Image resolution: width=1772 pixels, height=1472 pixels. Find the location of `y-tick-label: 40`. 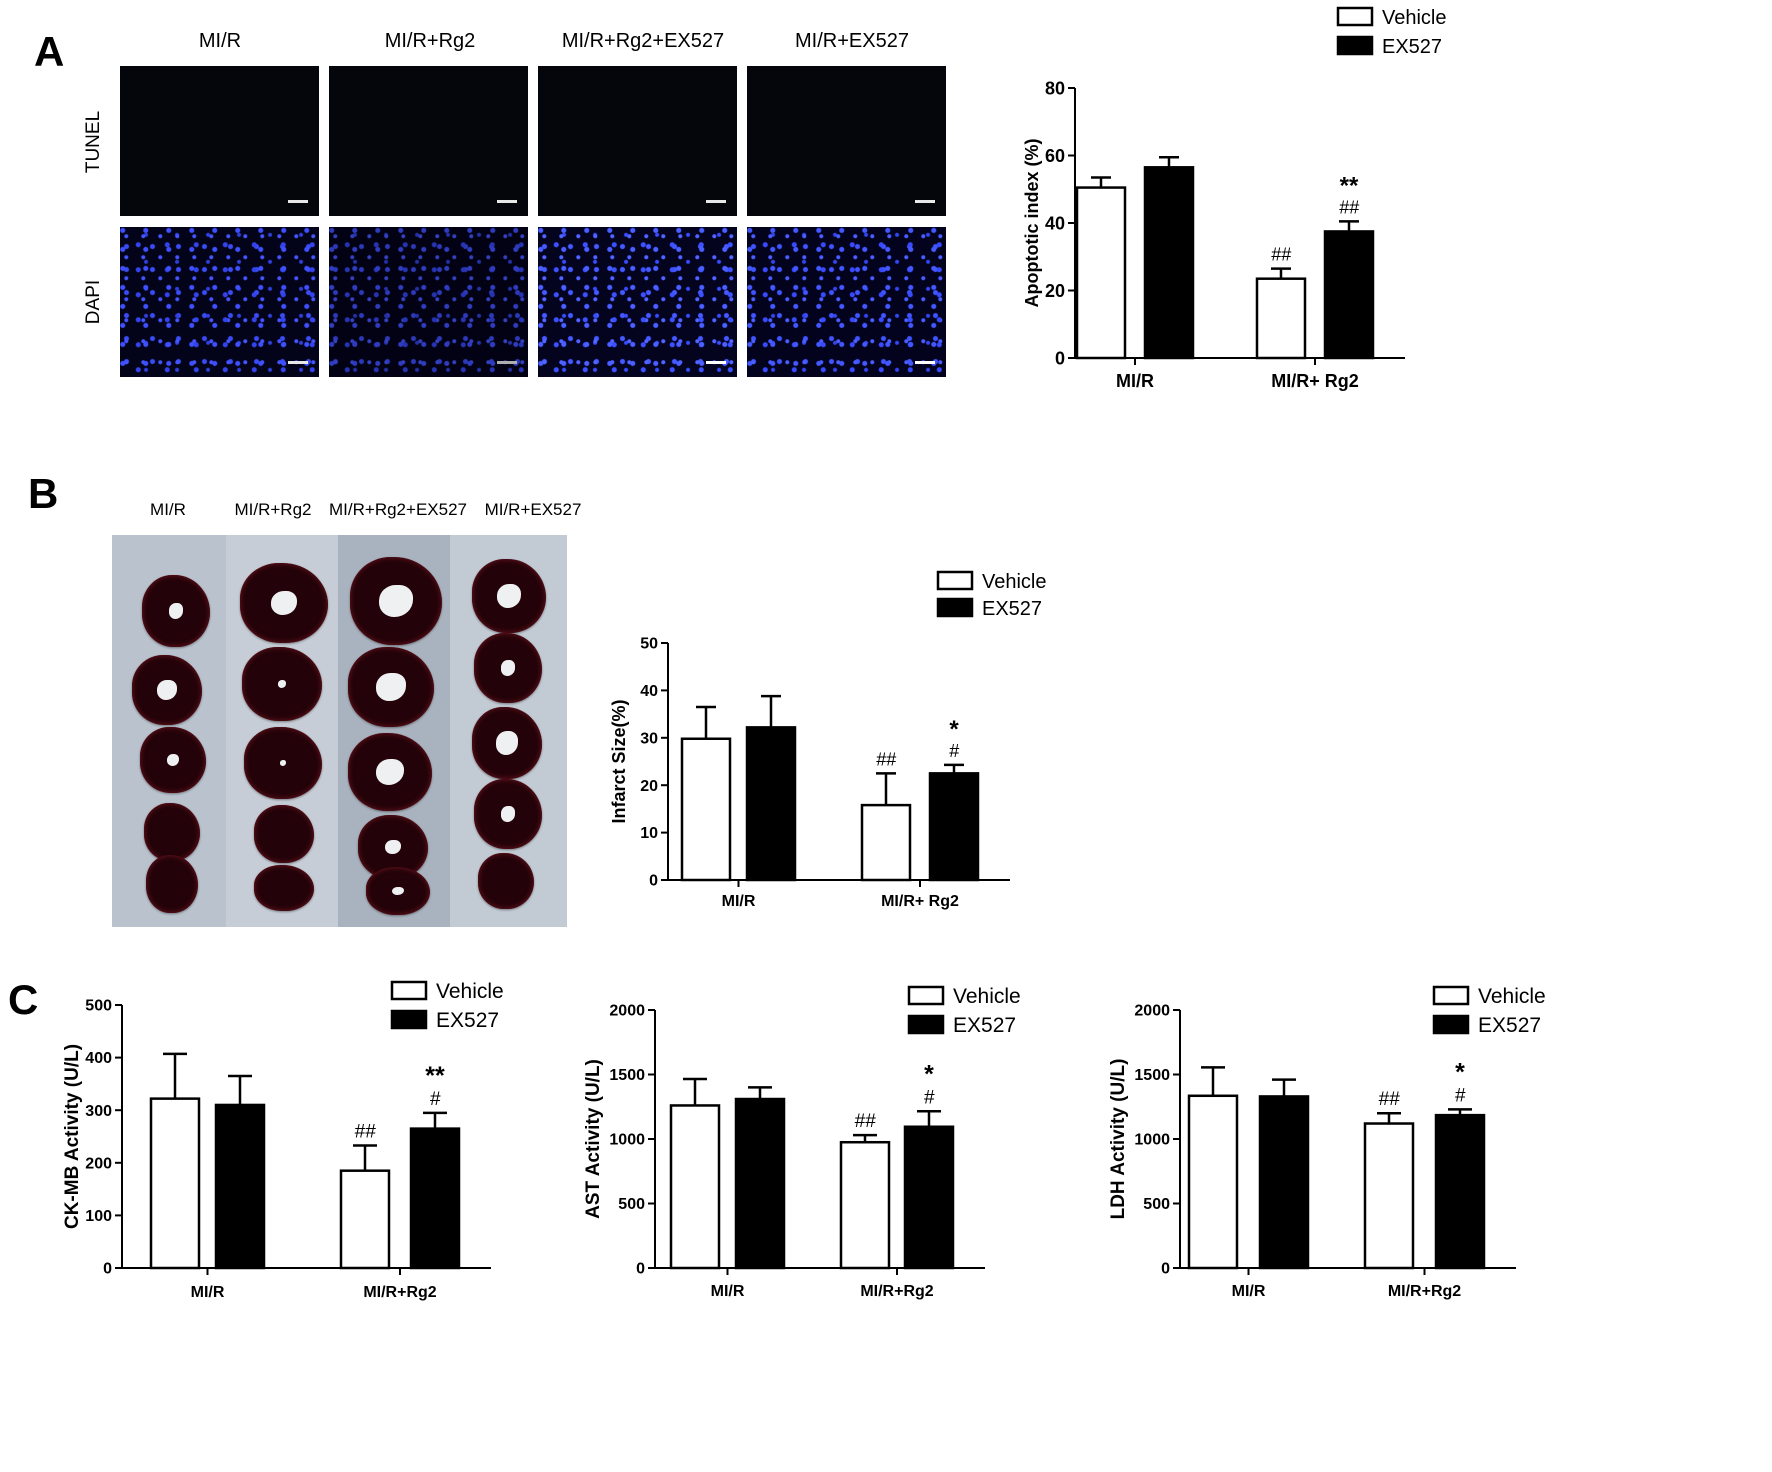

y-tick-label: 40 is located at coordinates (1055, 223).